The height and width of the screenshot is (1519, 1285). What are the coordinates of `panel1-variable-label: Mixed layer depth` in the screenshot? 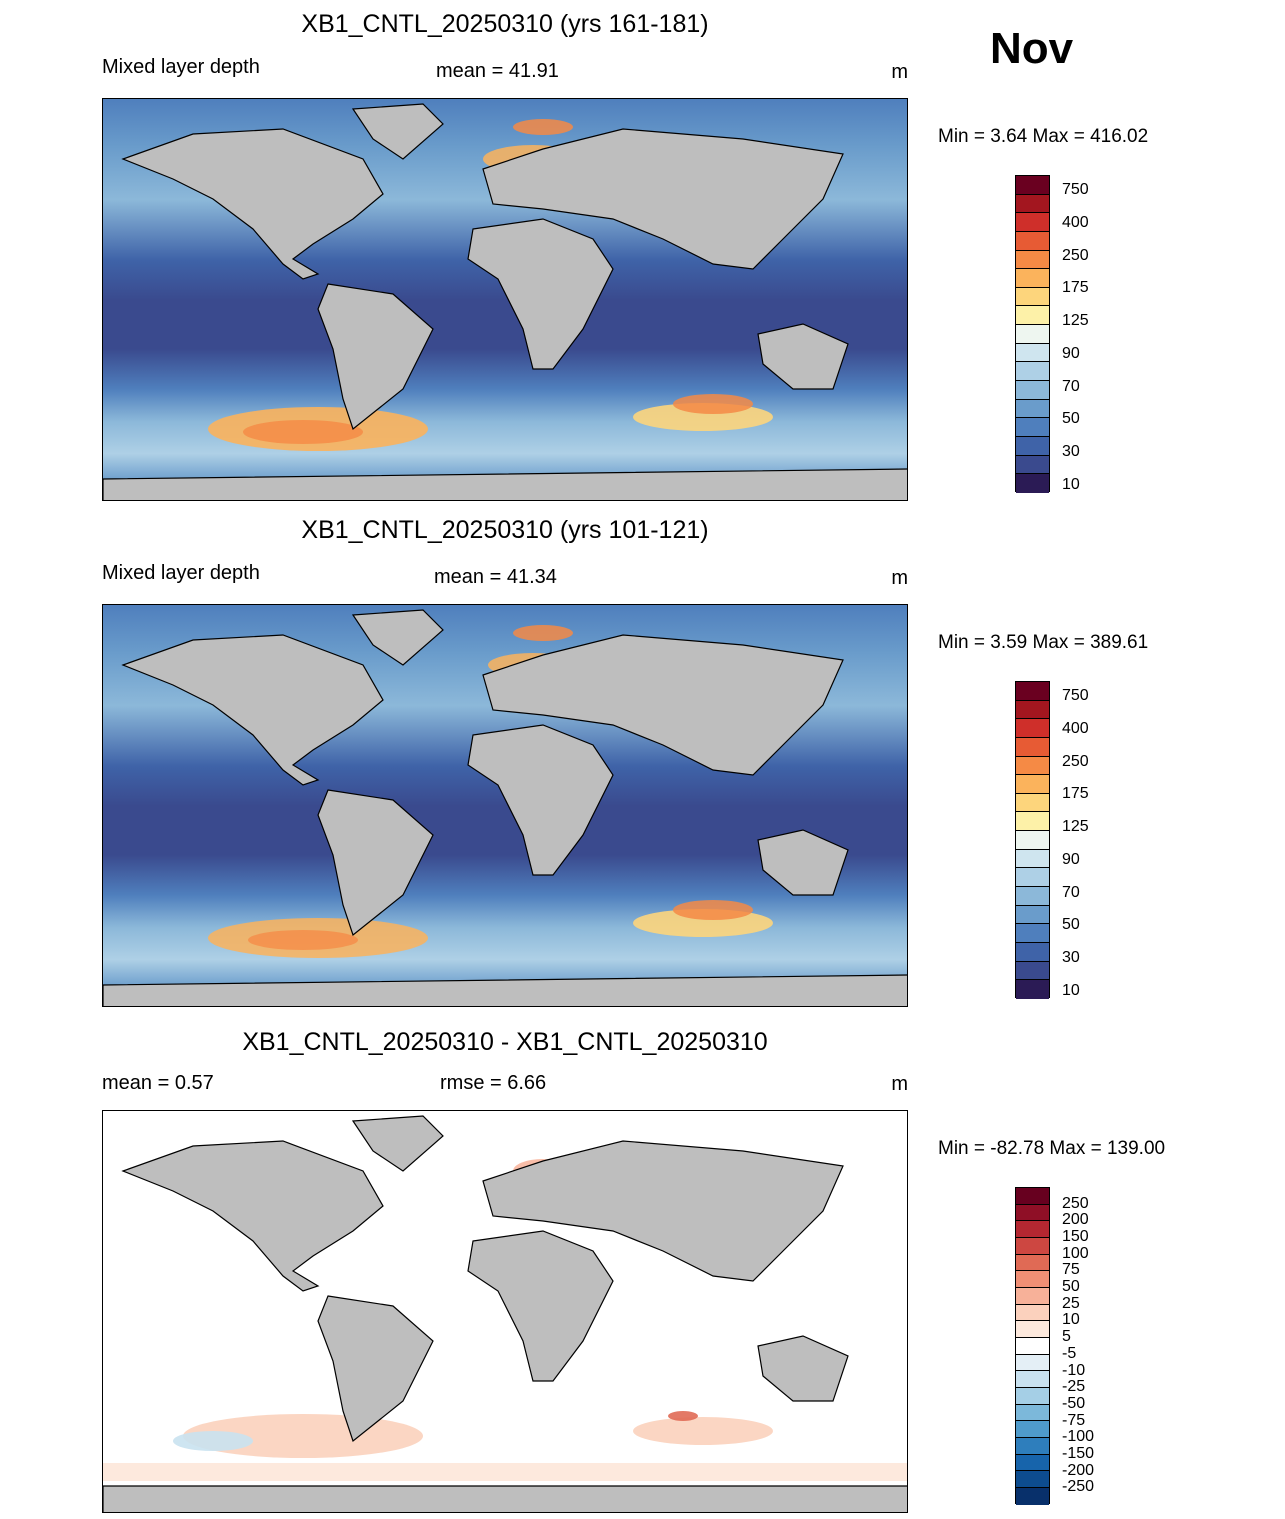 It's located at (181, 67).